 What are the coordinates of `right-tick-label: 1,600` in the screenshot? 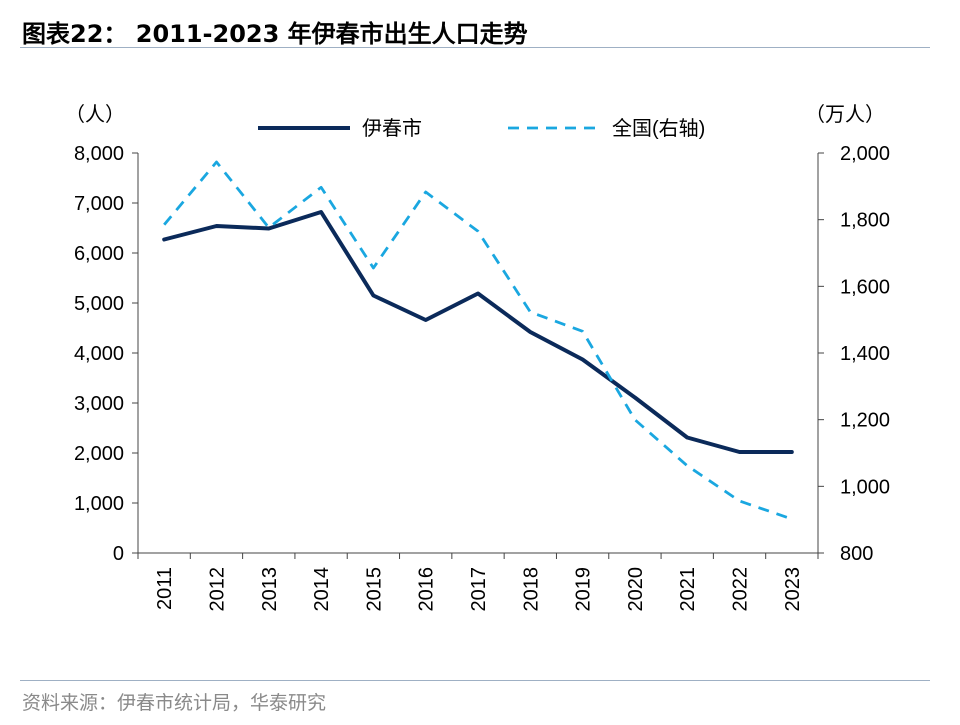 It's located at (865, 287).